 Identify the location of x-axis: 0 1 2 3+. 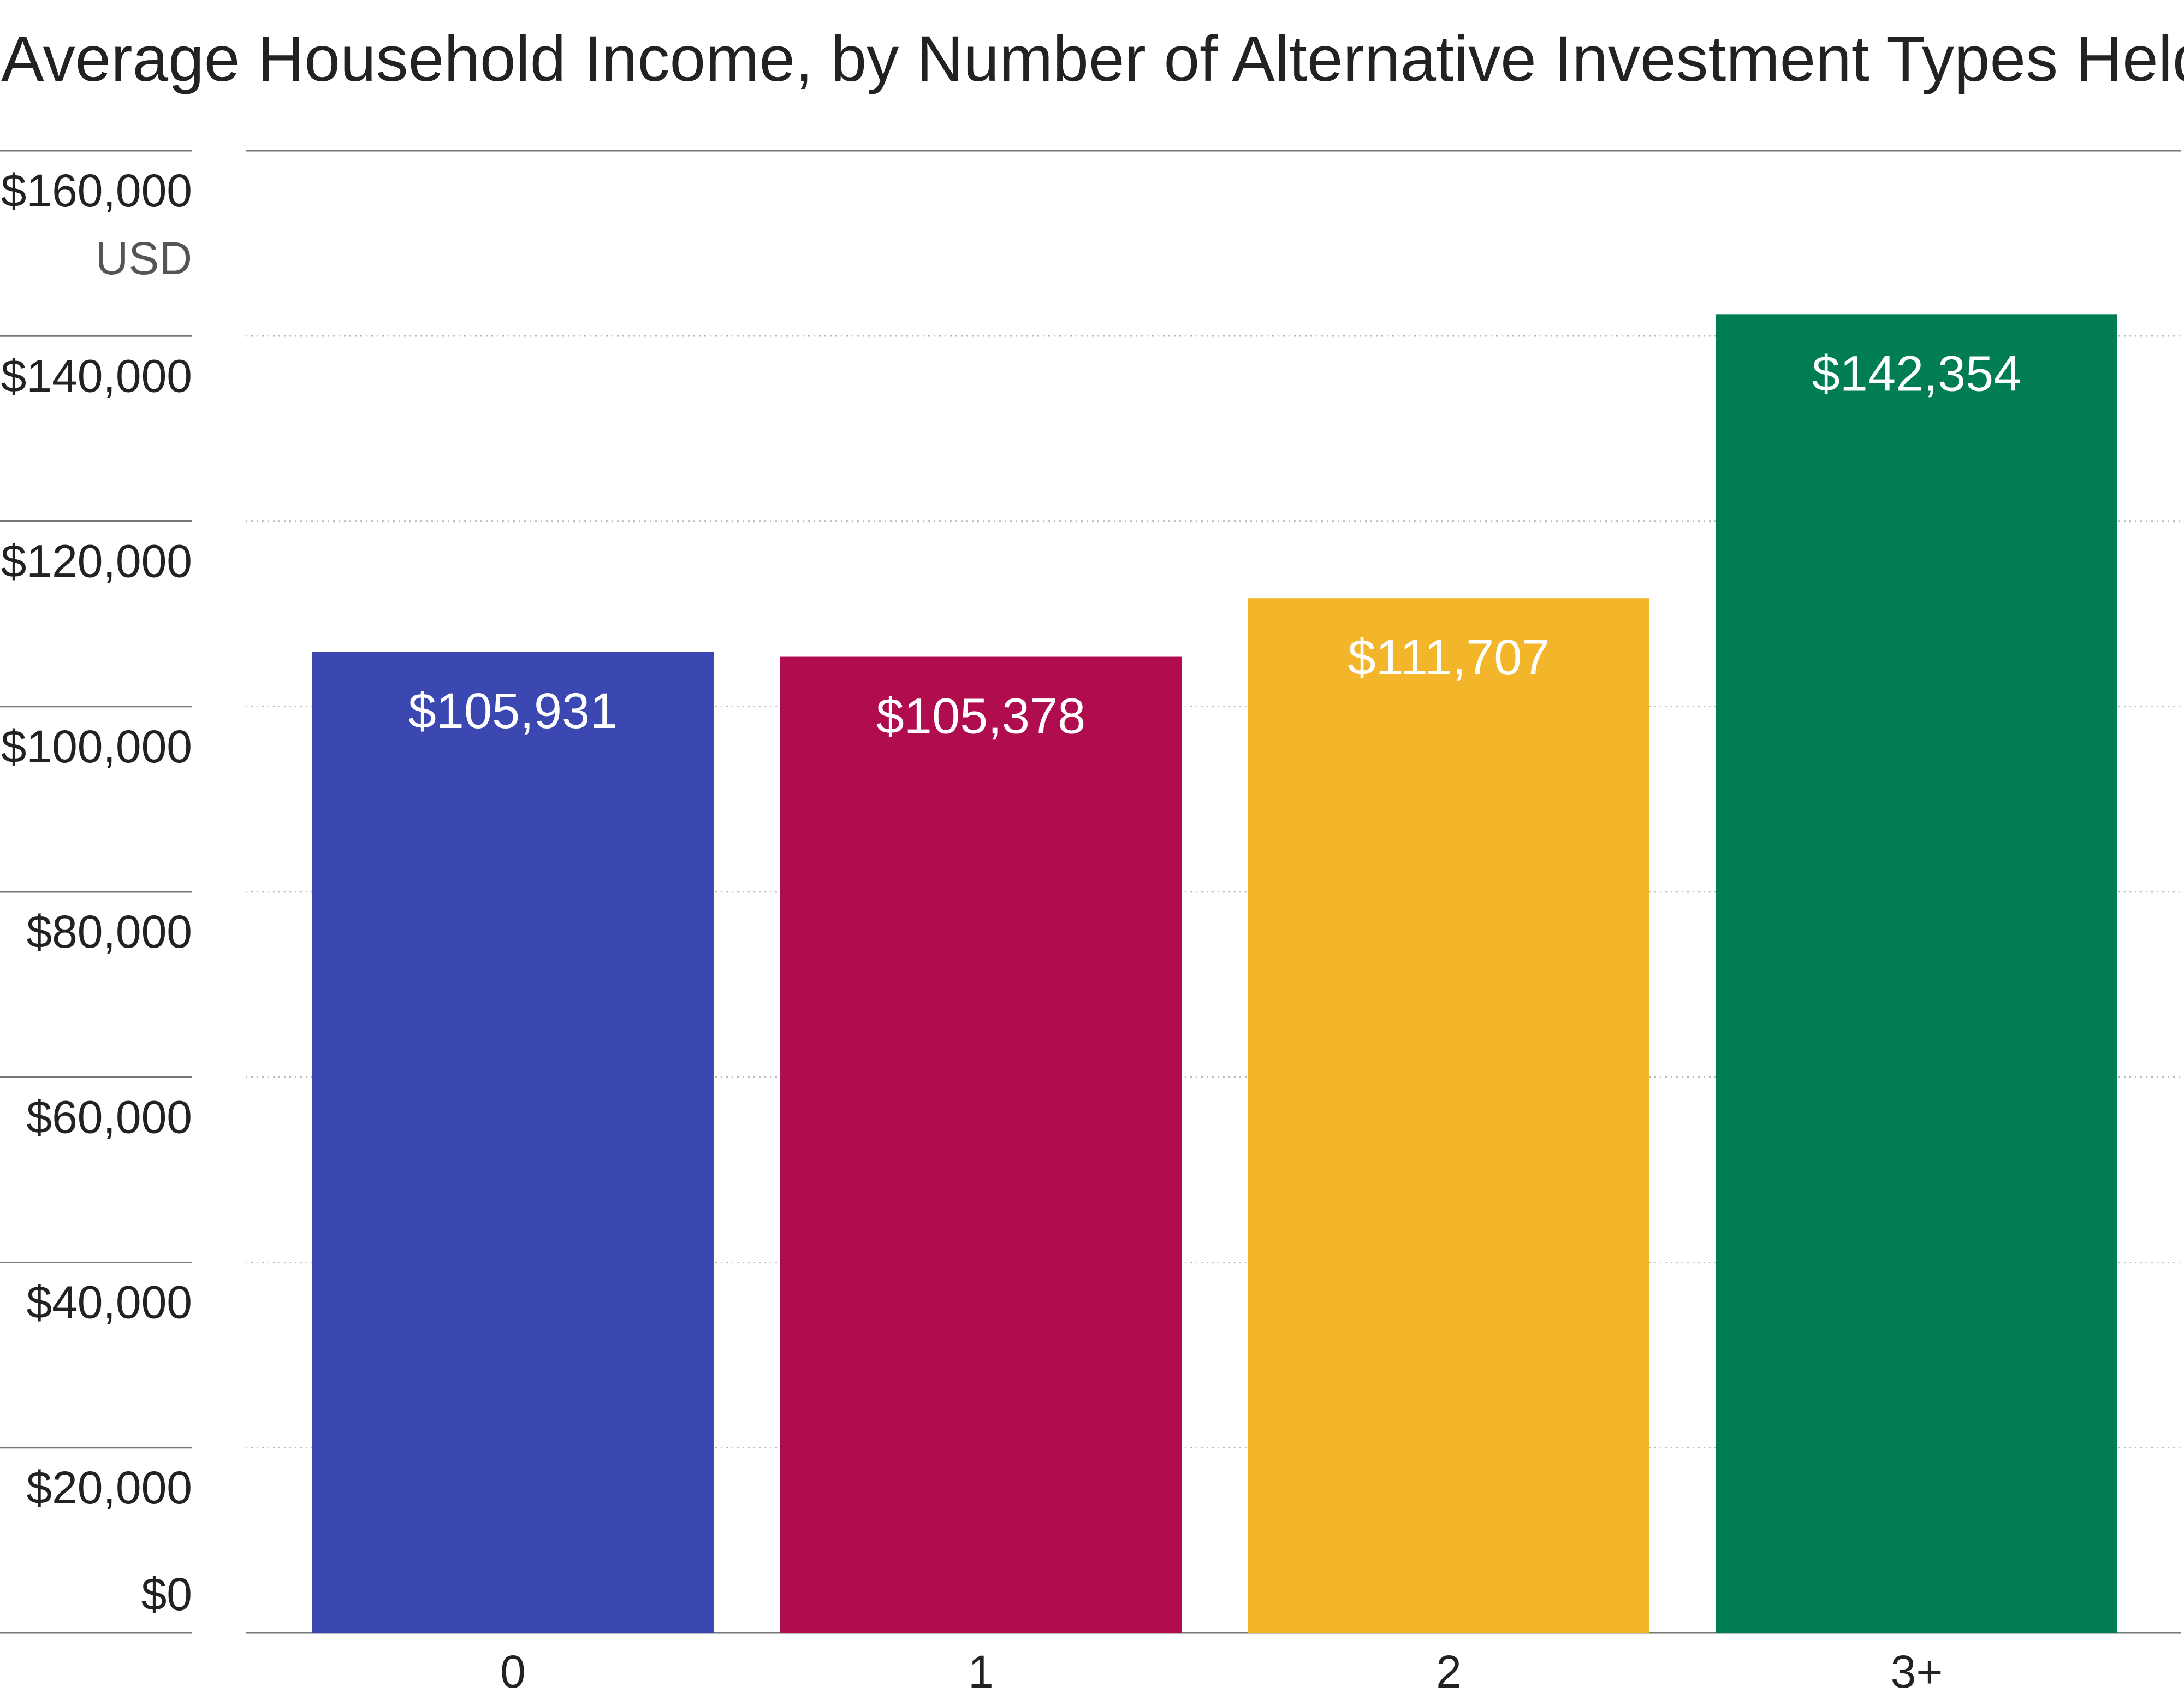
(1222, 1672).